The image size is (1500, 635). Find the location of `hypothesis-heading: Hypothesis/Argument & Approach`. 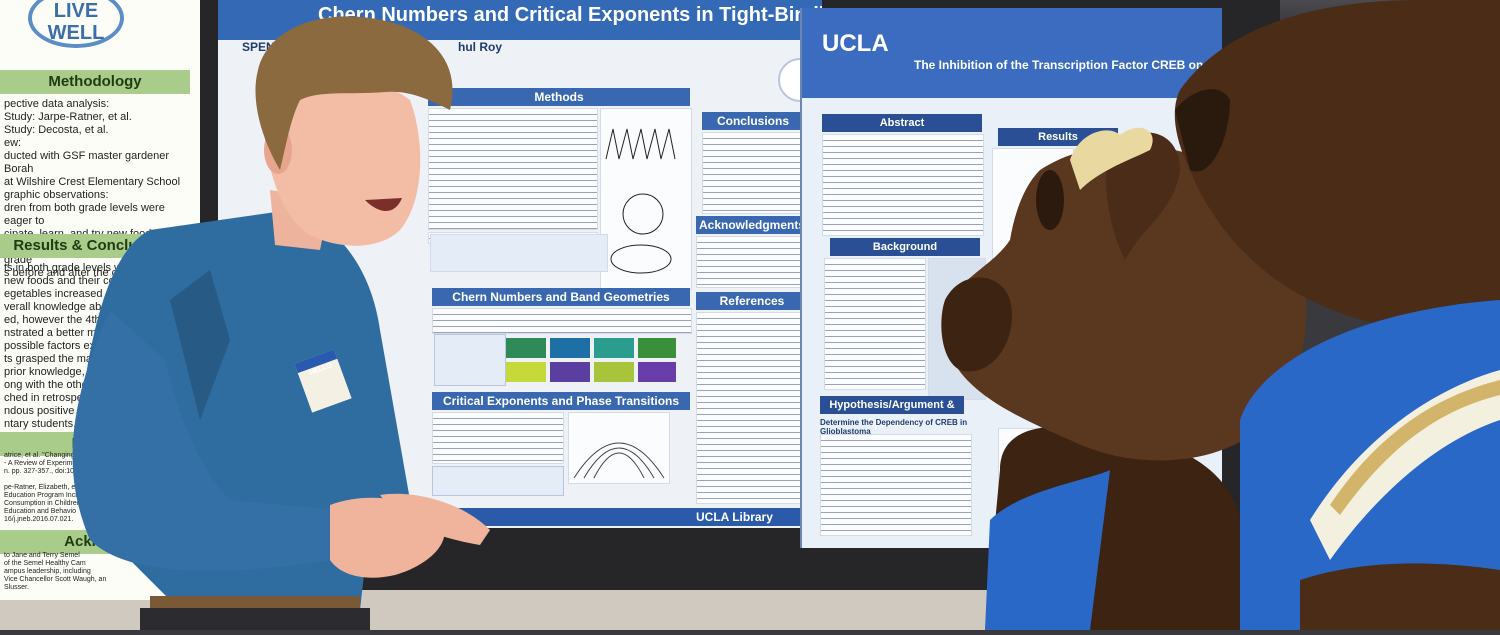

hypothesis-heading: Hypothesis/Argument & Approach is located at coordinates (892, 412).